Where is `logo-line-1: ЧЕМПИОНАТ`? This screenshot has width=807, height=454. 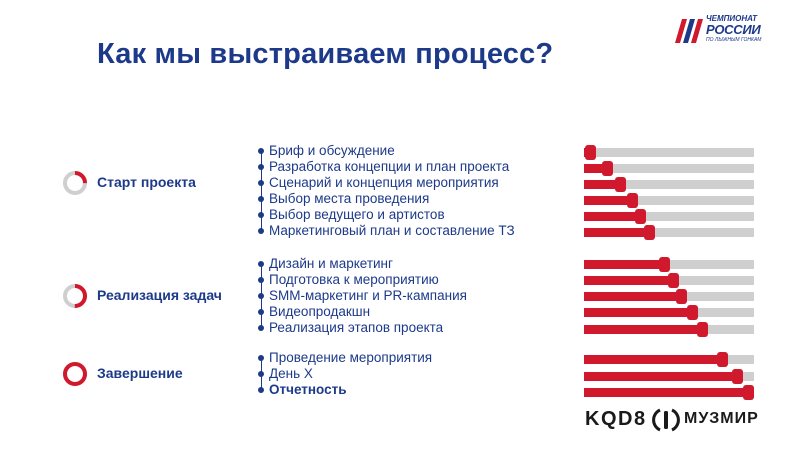 logo-line-1: ЧЕМПИОНАТ is located at coordinates (732, 18).